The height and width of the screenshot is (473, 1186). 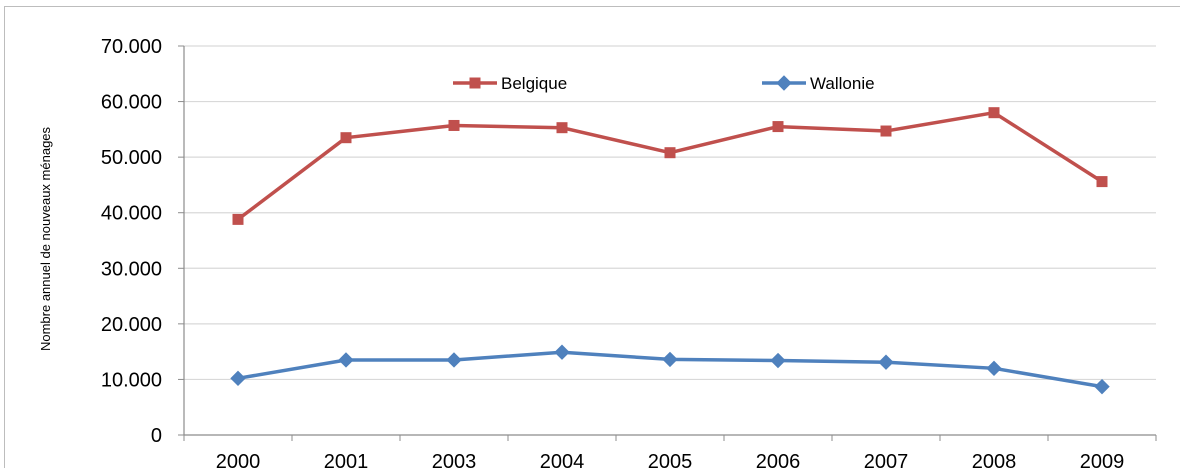 I want to click on y-tick-label: 70.000, so click(x=131, y=47).